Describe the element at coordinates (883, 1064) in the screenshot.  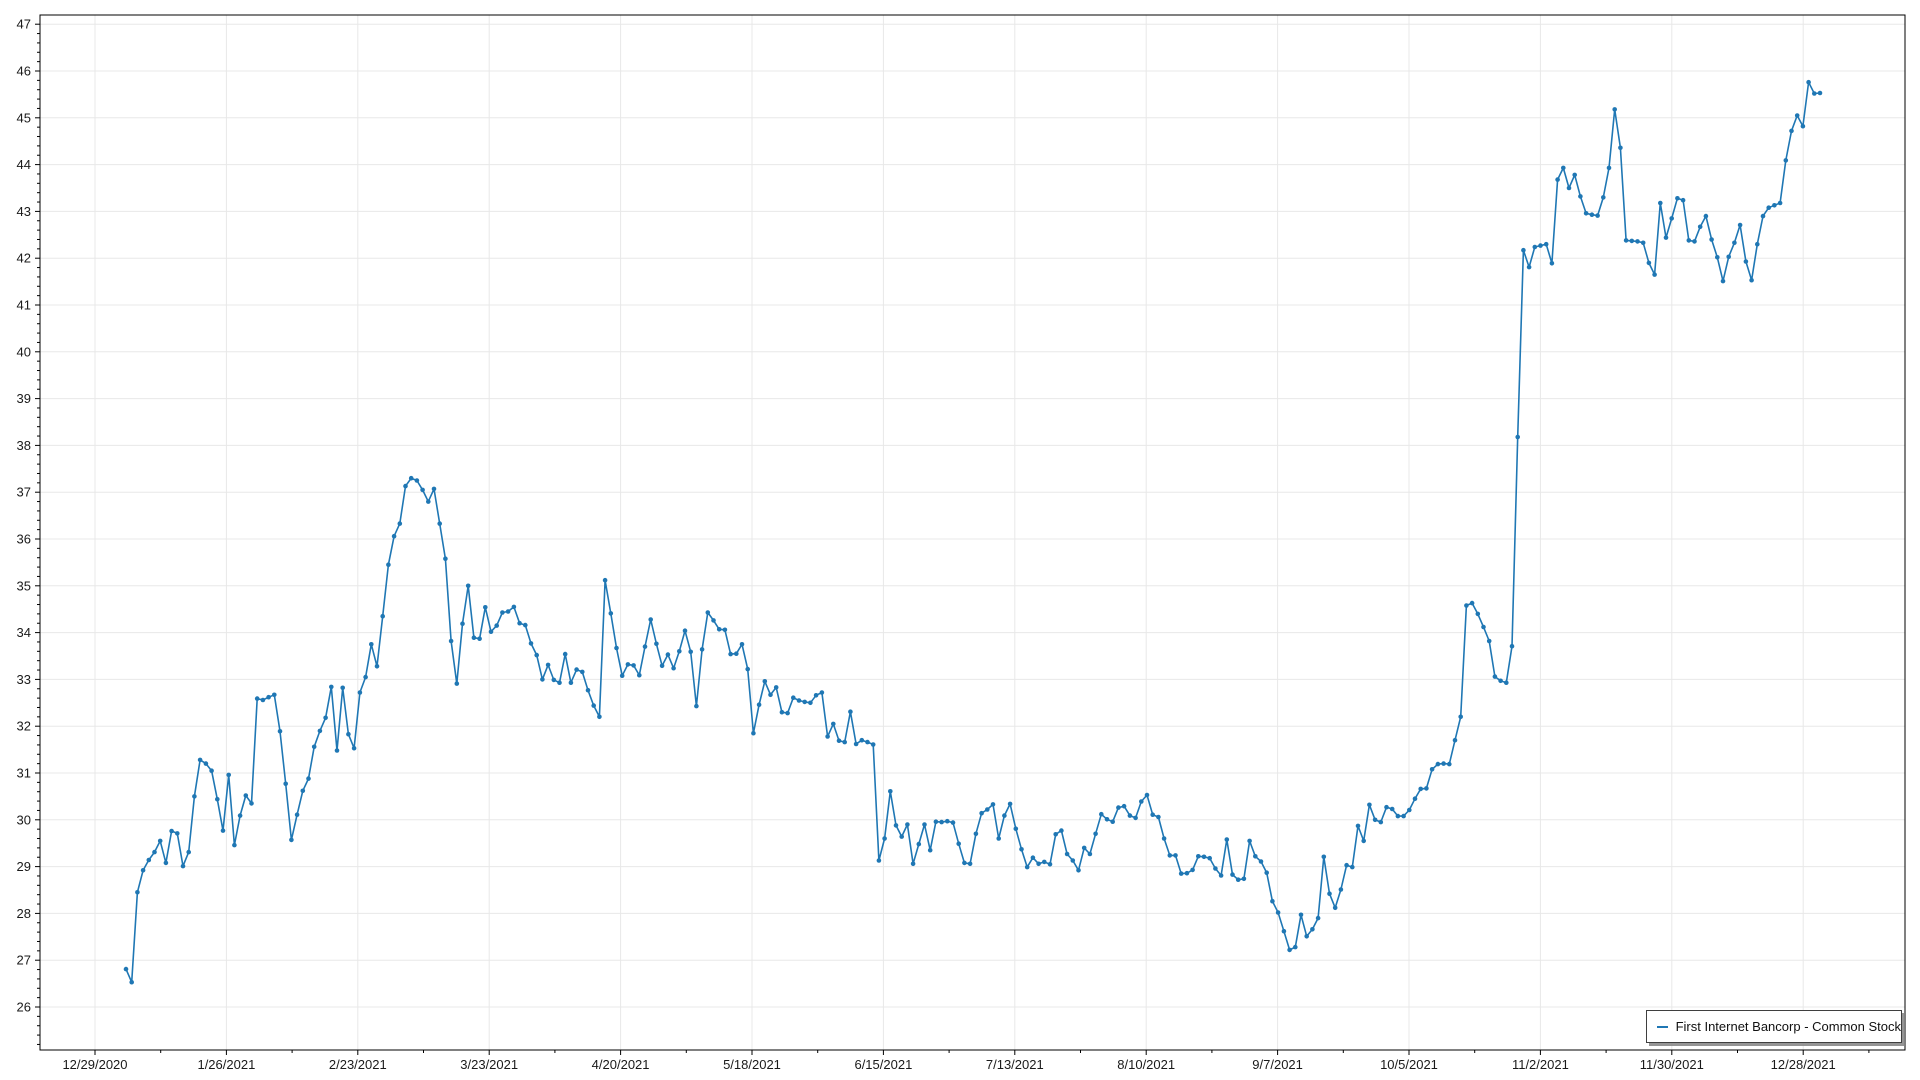
I see `x-tick-label: 6/15/2021` at that location.